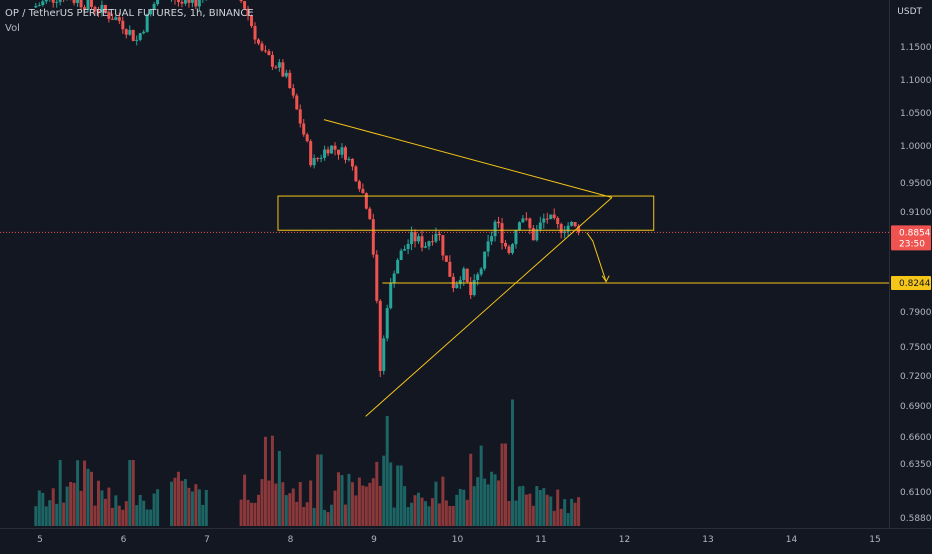 This screenshot has width=932, height=554. Describe the element at coordinates (458, 540) in the screenshot. I see `time-tick-label: 10` at that location.